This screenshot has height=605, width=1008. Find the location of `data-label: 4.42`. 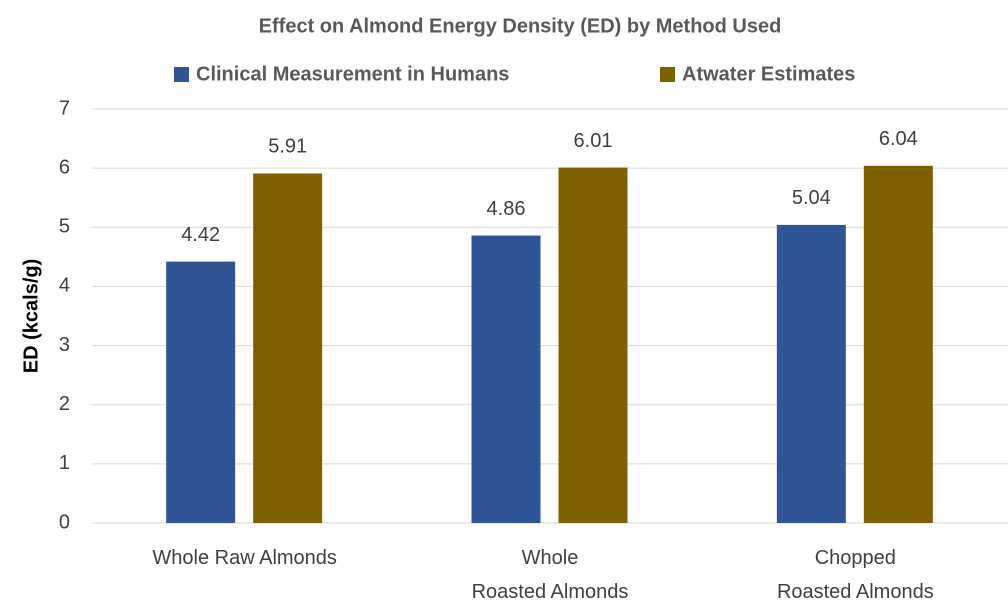

data-label: 4.42 is located at coordinates (200, 235).